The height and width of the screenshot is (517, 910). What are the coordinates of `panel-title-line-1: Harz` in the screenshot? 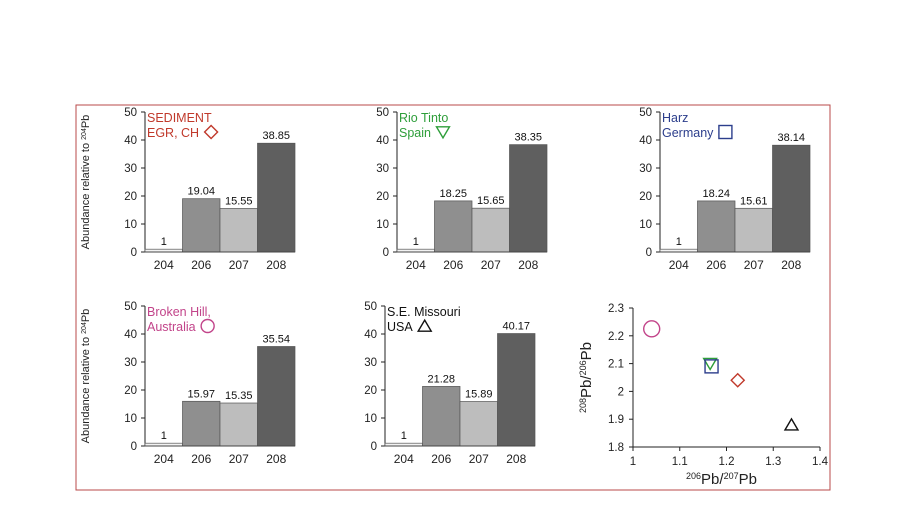 It's located at (675, 118).